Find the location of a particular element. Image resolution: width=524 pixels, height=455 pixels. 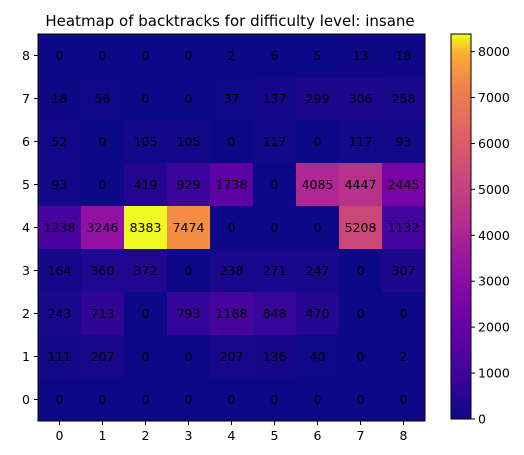

colorbar-tick-label: 3000 is located at coordinates (494, 281).